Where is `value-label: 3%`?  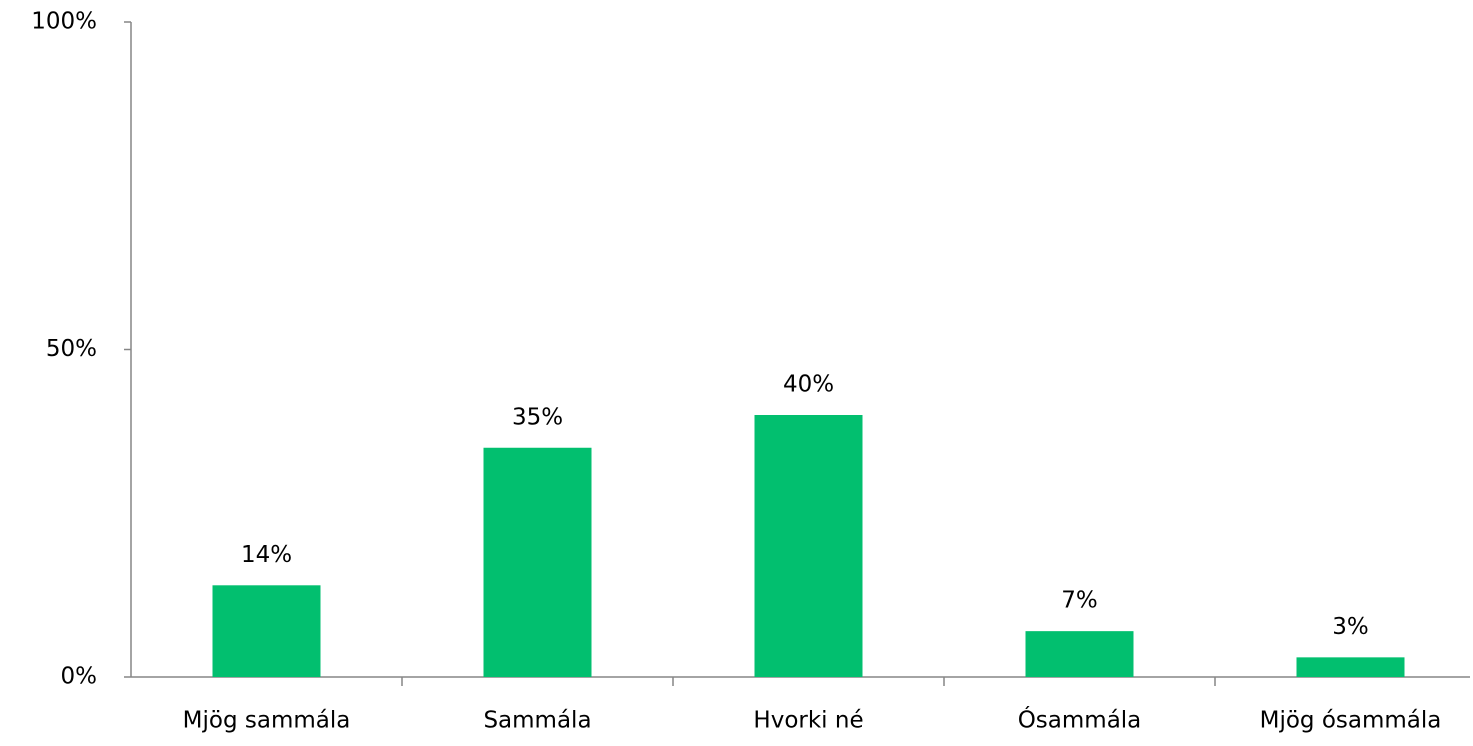
value-label: 3% is located at coordinates (1350, 627).